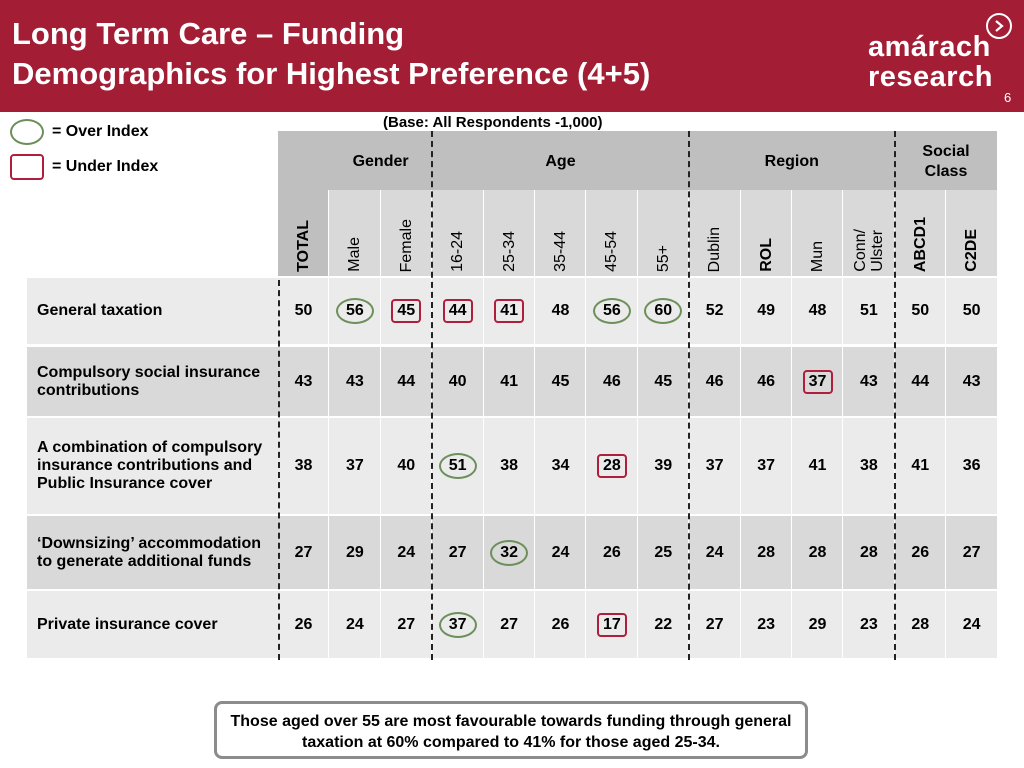  Describe the element at coordinates (406, 245) in the screenshot. I see `column-header-text: Female` at that location.